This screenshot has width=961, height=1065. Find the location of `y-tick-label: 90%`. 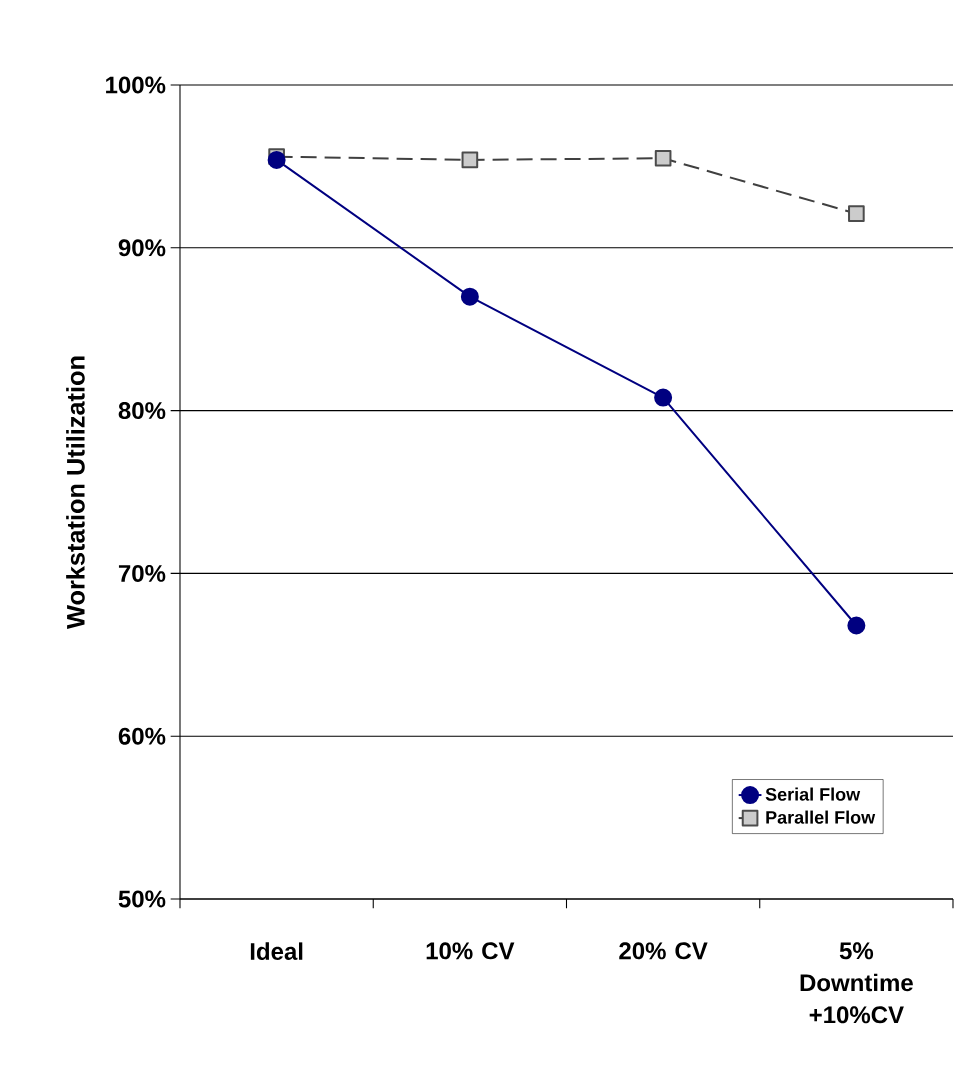

y-tick-label: 90% is located at coordinates (142, 248).